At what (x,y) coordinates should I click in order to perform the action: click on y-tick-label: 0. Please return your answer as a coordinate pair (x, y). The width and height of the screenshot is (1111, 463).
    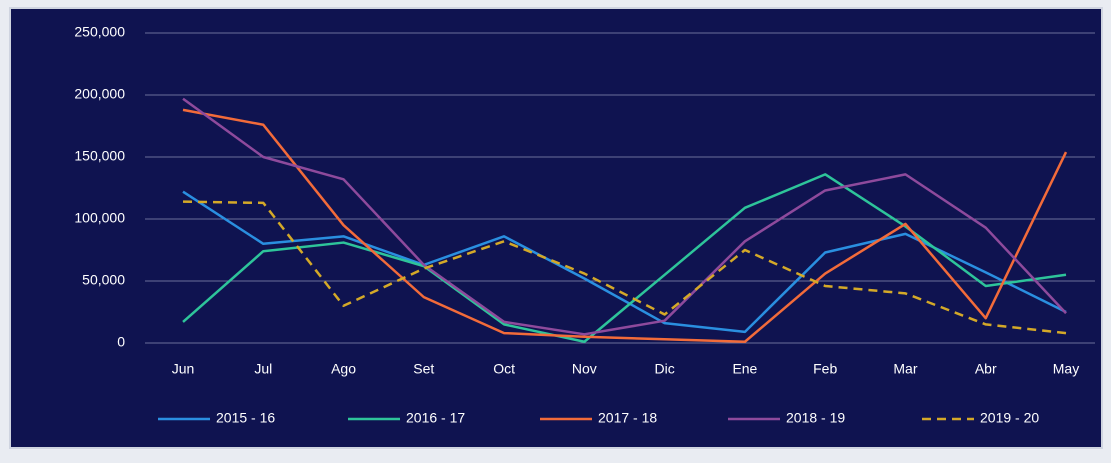
    Looking at the image, I should click on (121, 342).